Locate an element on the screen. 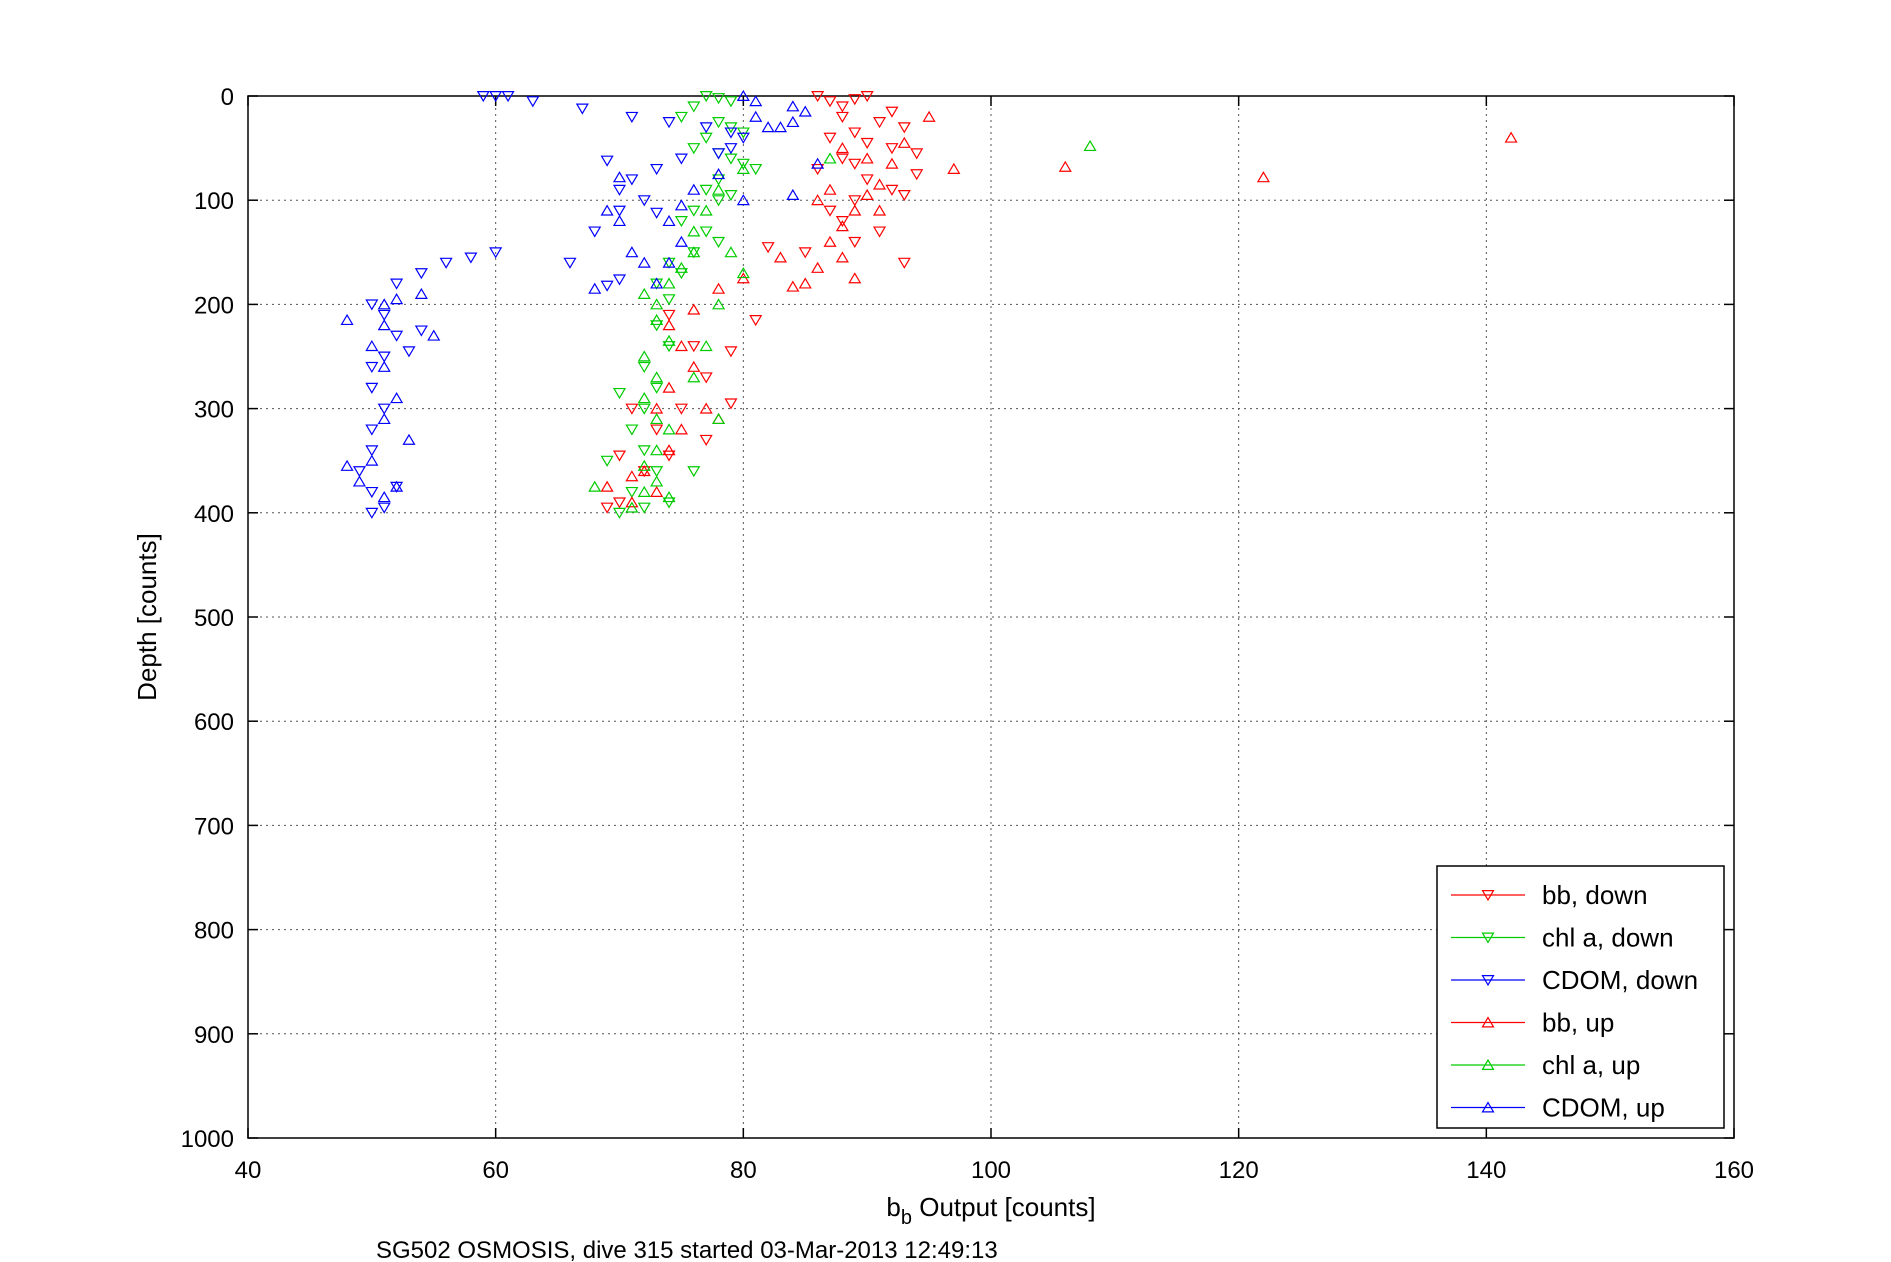 The width and height of the screenshot is (1891, 1262). x-tick-label: 40 is located at coordinates (248, 1170).